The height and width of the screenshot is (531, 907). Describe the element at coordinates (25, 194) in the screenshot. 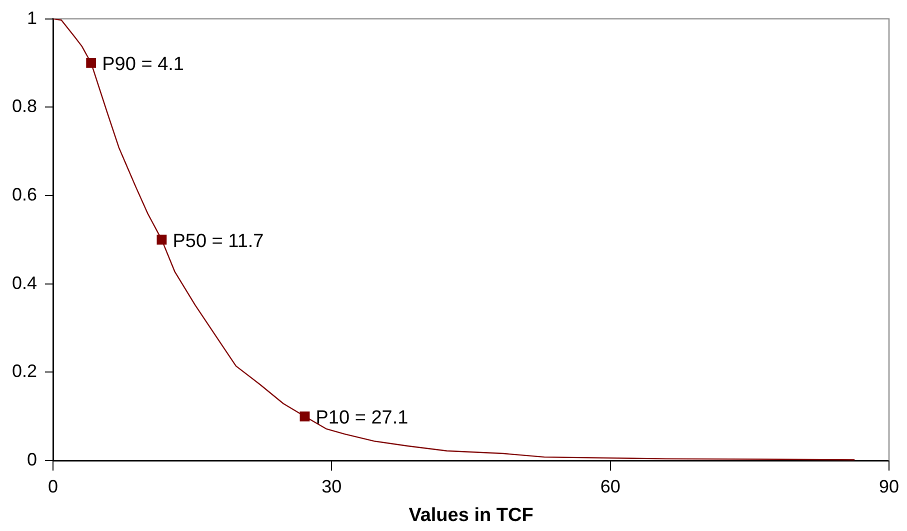

I see `y-tick-label: 0.6` at that location.